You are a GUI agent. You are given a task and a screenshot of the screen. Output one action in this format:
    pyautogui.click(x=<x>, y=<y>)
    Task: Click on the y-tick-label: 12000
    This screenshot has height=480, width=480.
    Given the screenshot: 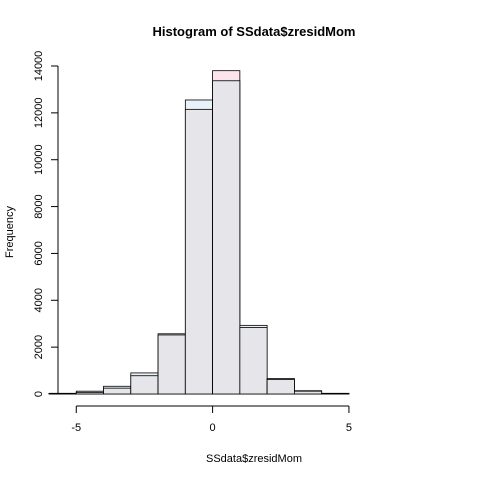 What is the action you would take?
    pyautogui.click(x=39, y=113)
    